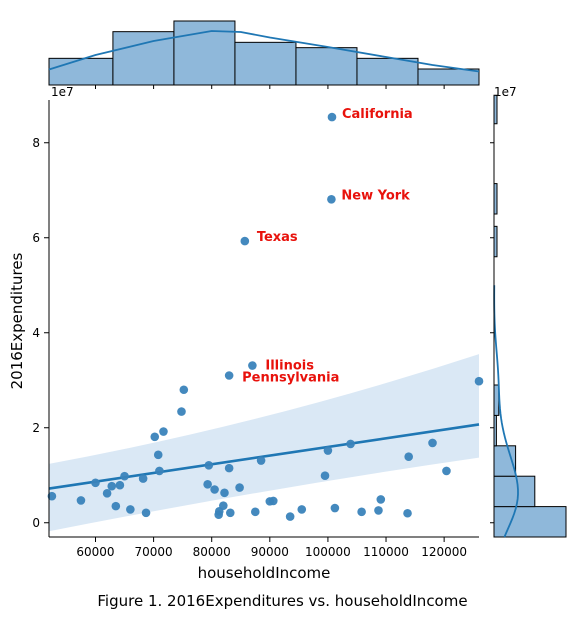 The width and height of the screenshot is (577, 620). Describe the element at coordinates (270, 552) in the screenshot. I see `x-tick-label: 90000` at that location.